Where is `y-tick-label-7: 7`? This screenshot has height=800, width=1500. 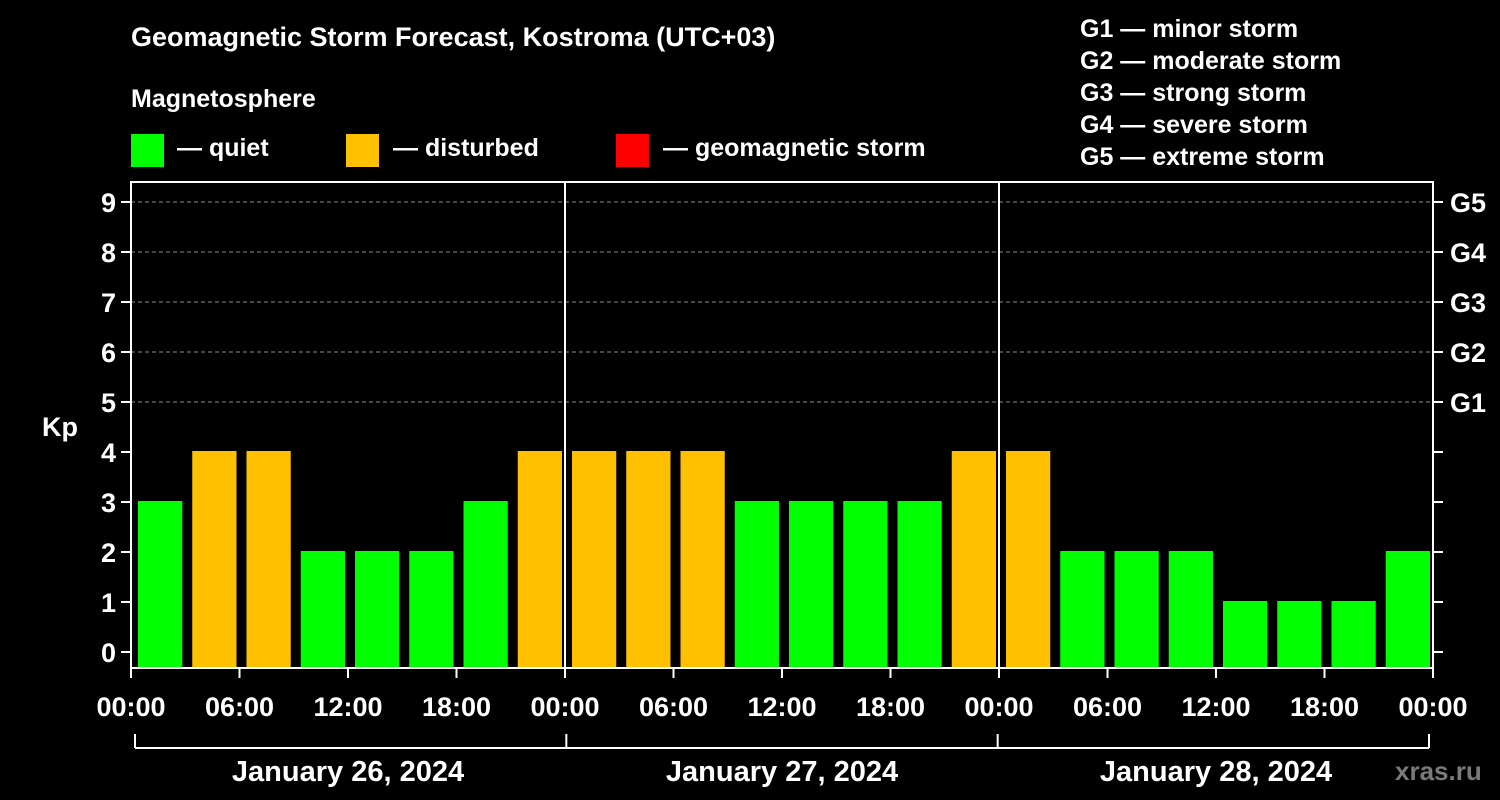
y-tick-label-7: 7 is located at coordinates (108, 303).